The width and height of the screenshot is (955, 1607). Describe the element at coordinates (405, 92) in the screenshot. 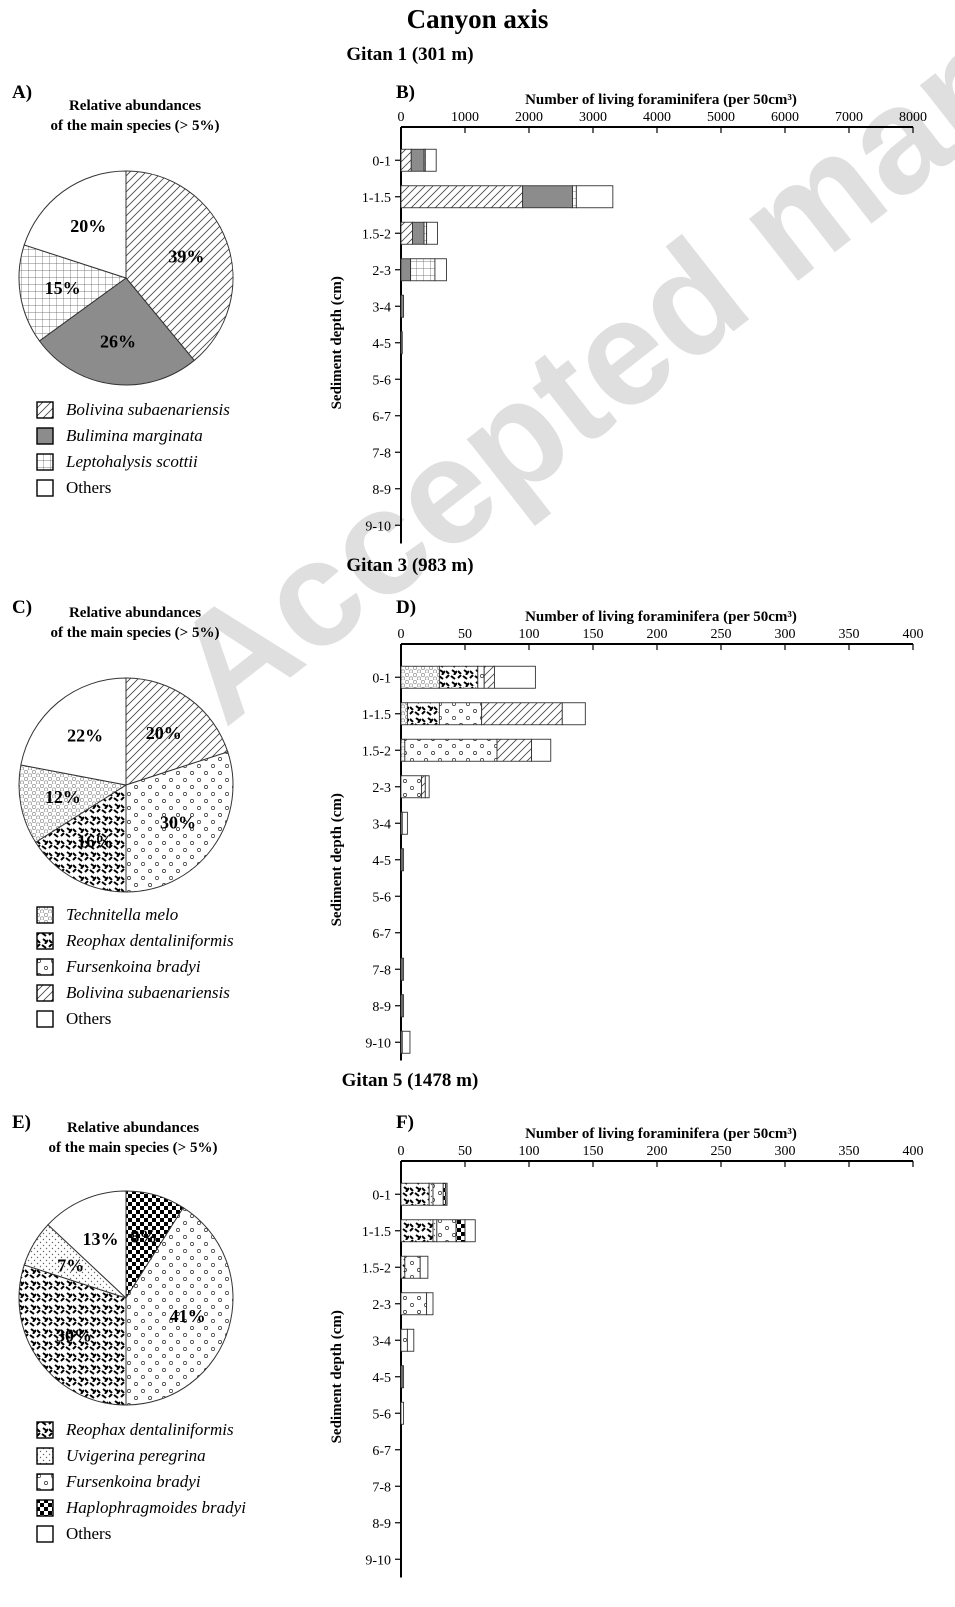

I see `panel-letter-b: B)` at that location.